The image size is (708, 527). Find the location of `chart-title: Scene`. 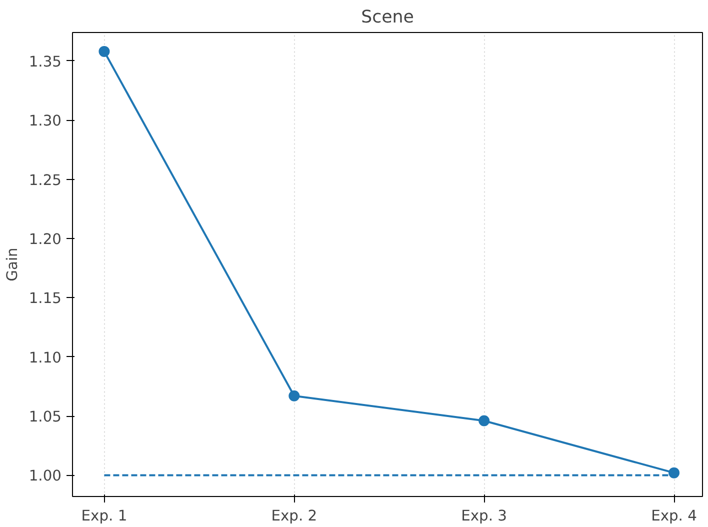

chart-title: Scene is located at coordinates (387, 18).